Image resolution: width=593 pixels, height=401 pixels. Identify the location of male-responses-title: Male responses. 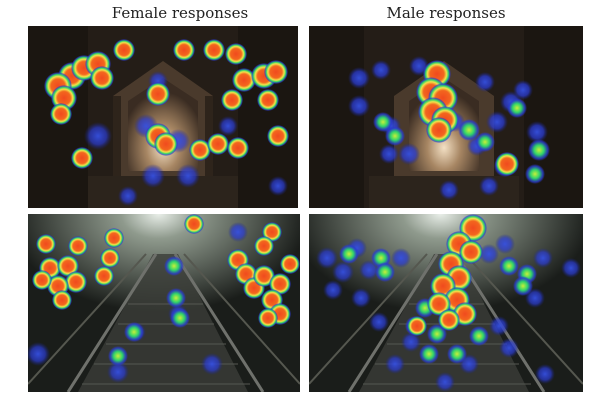
(446, 13).